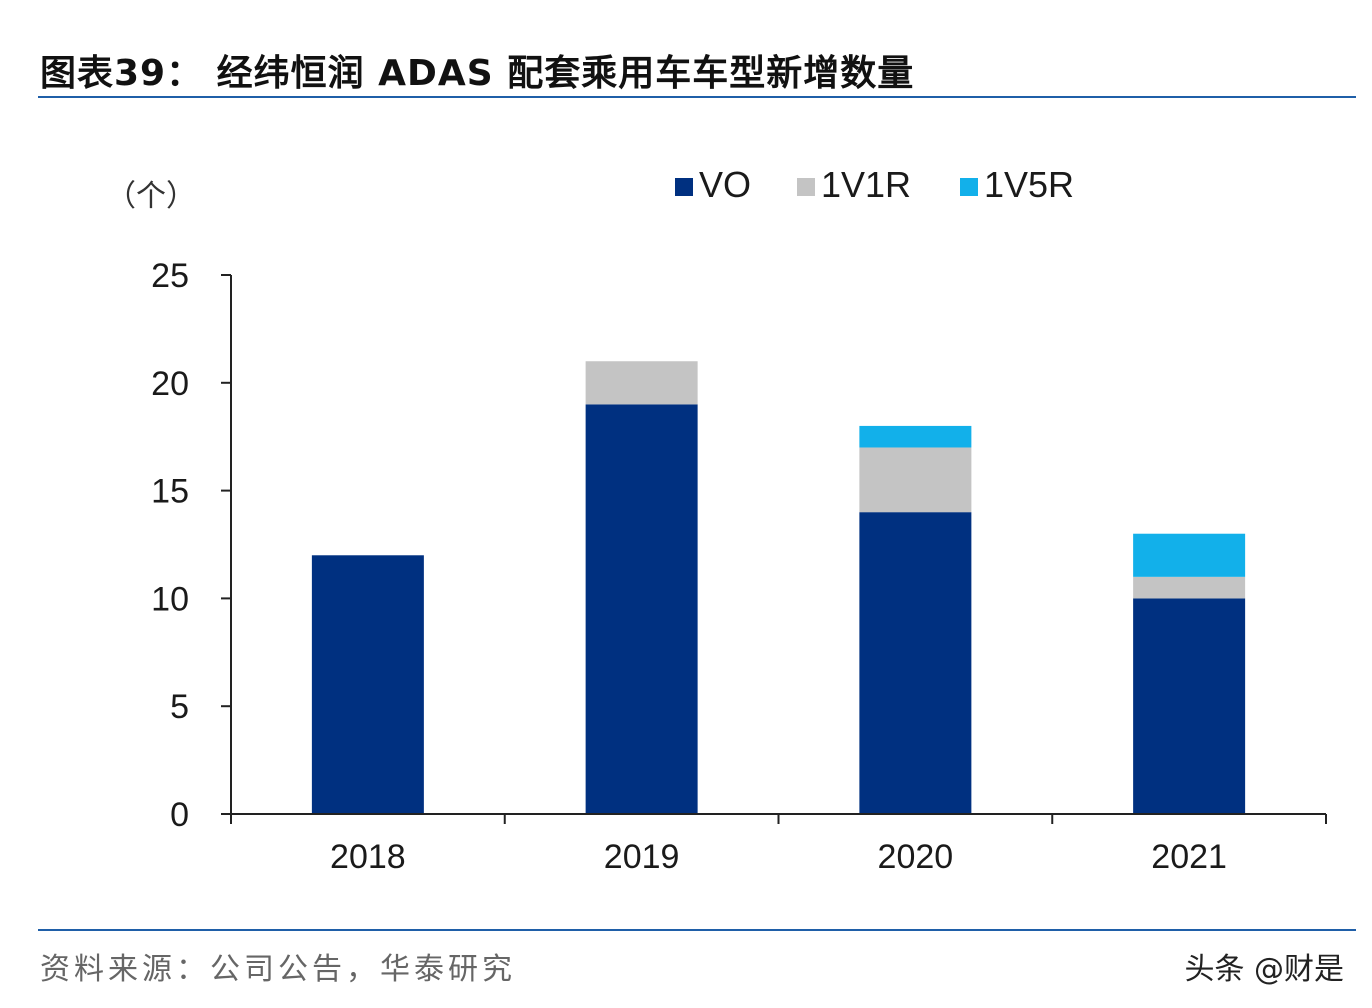 The height and width of the screenshot is (1008, 1372). Describe the element at coordinates (1264, 969) in the screenshot. I see `watermark: 头条 @财是` at that location.